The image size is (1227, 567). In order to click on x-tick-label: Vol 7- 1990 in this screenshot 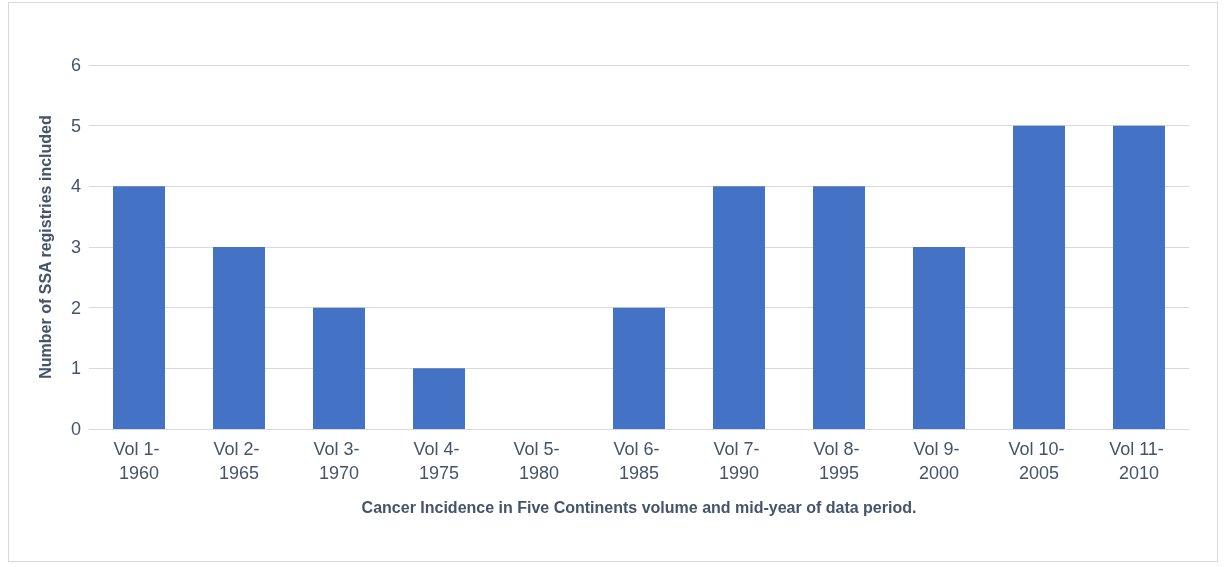, I will do `click(739, 461)`.